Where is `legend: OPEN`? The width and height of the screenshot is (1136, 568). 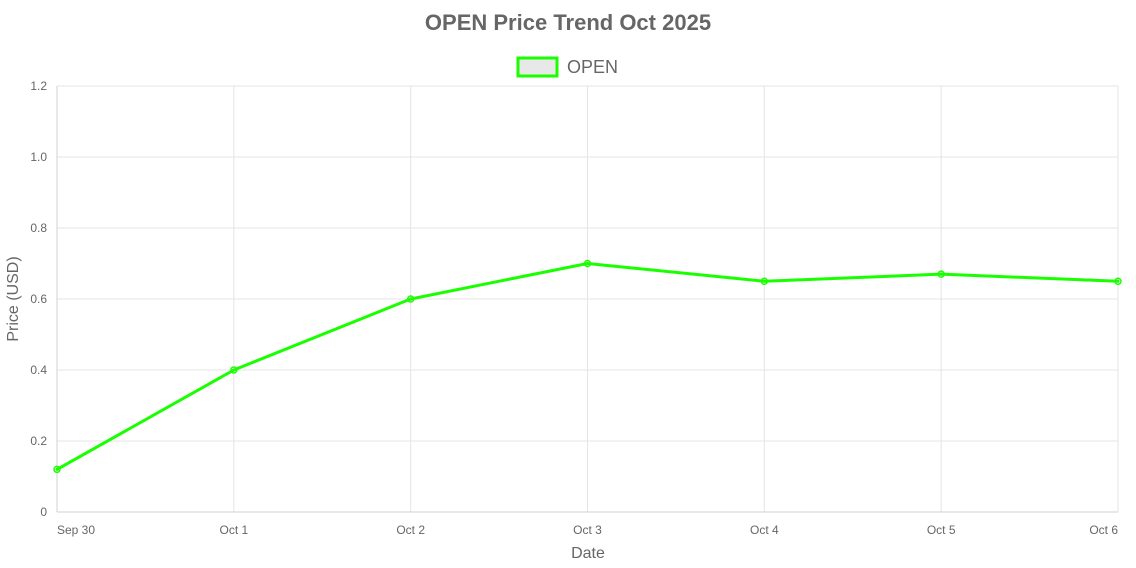 legend: OPEN is located at coordinates (567, 67).